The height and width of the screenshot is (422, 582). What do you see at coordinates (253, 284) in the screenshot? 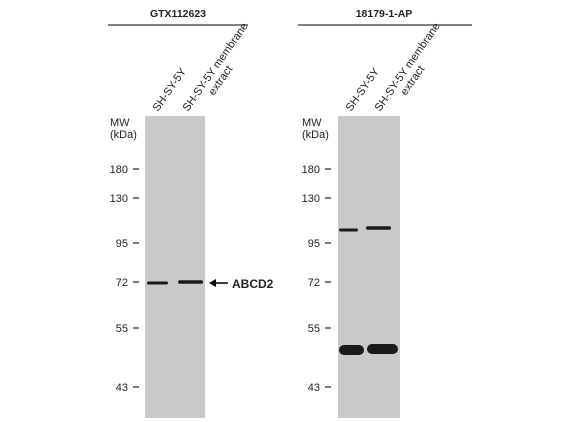
I see `target-label: ABCD2` at bounding box center [253, 284].